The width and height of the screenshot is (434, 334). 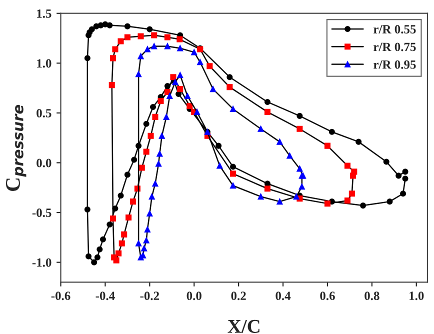 What do you see at coordinates (42, 213) in the screenshot?
I see `y-tick-label: -0.5` at bounding box center [42, 213].